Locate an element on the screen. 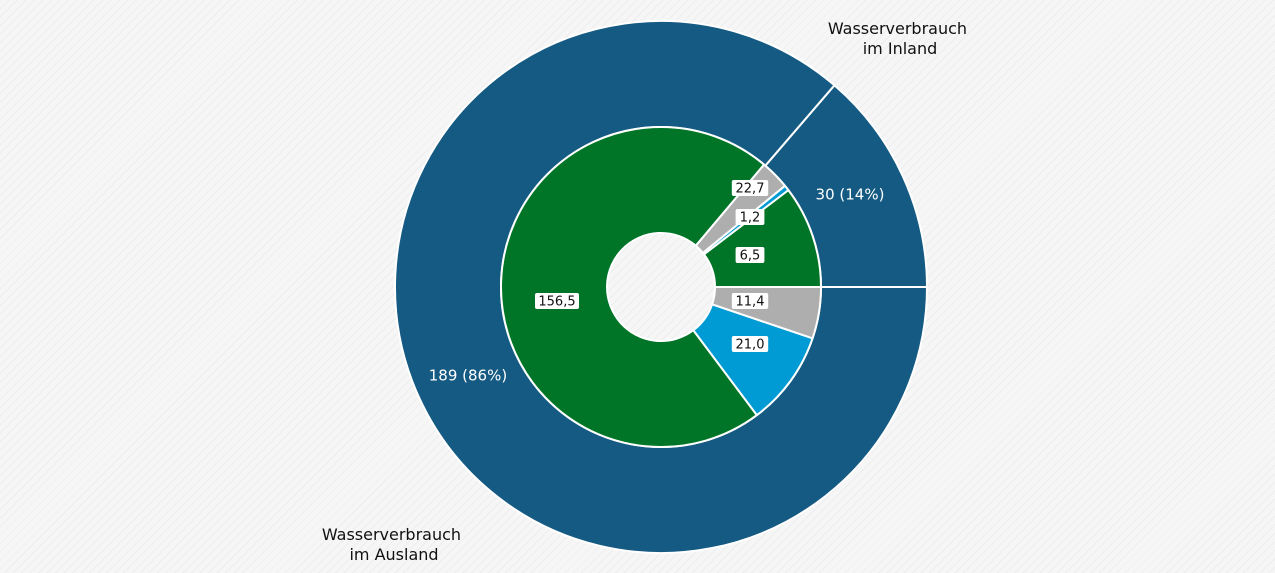  inner-value-label-3: 156,5 is located at coordinates (556, 302).